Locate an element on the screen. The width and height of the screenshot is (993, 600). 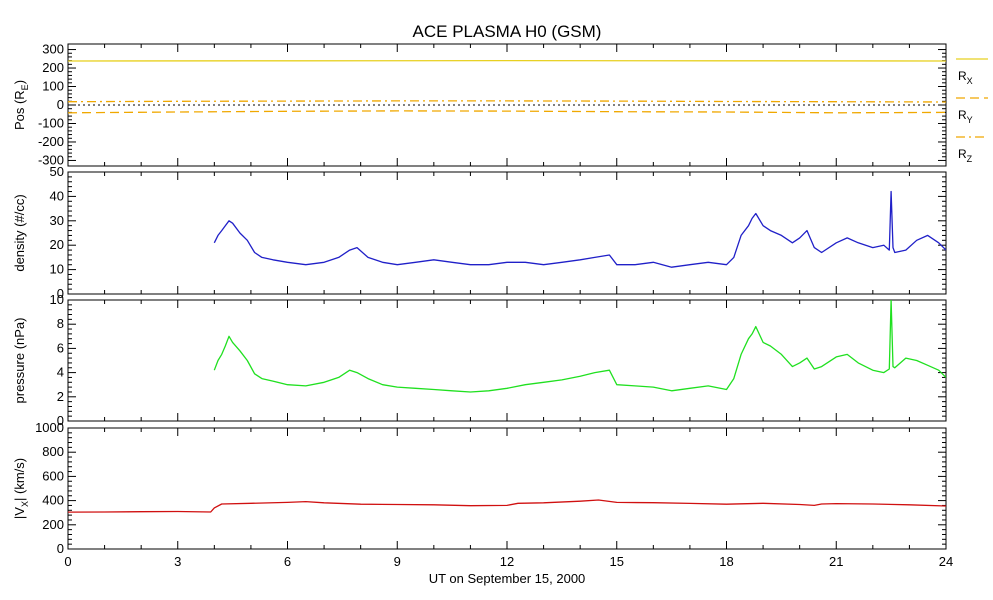
y-tick-label: 50 is located at coordinates (57, 171).